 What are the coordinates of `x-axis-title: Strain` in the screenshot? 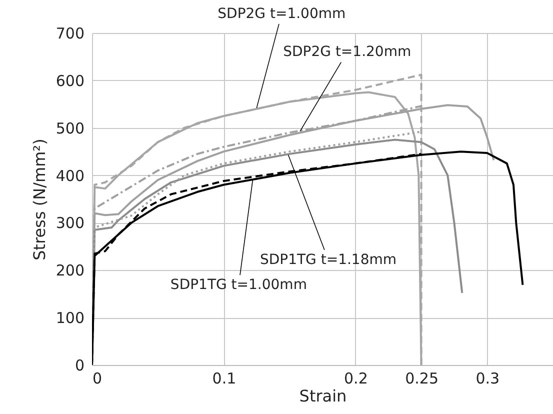 It's located at (323, 396).